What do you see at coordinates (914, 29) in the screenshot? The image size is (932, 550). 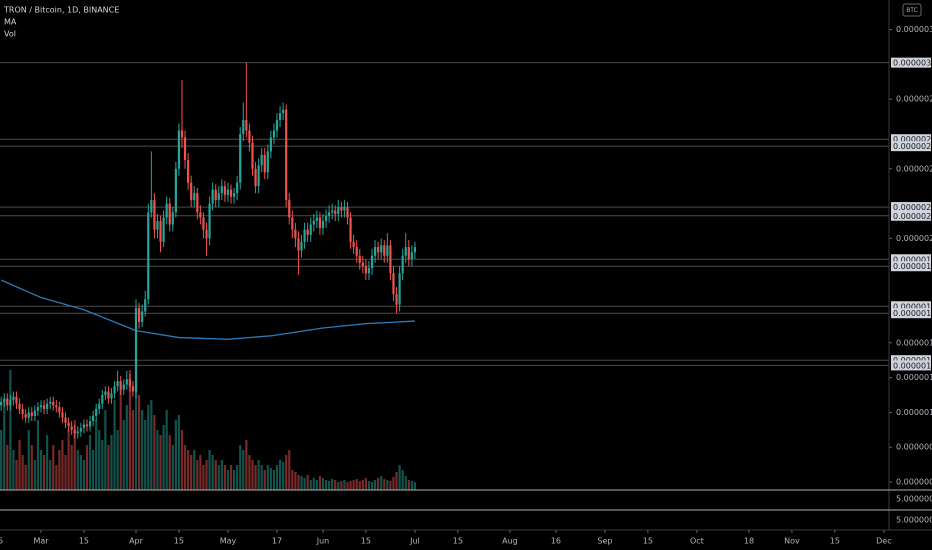 I see `y-tick-label: 0.00000320` at bounding box center [914, 29].